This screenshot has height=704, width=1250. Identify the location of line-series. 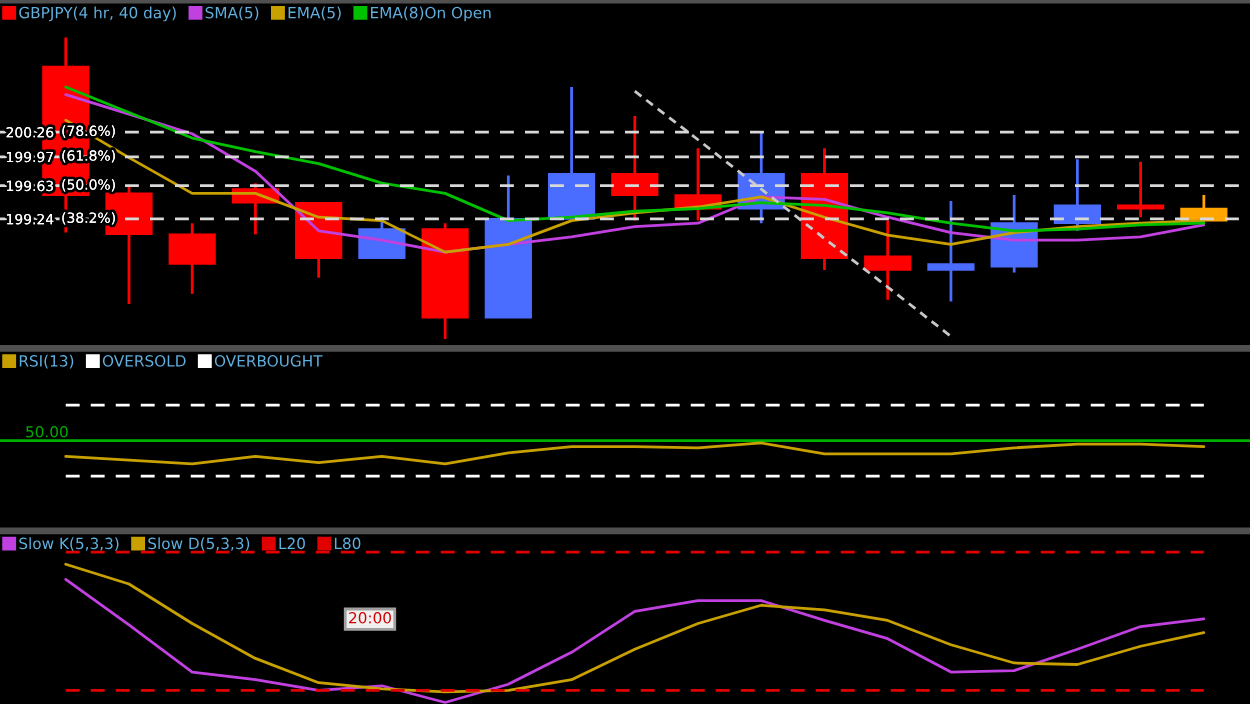
(793, 213).